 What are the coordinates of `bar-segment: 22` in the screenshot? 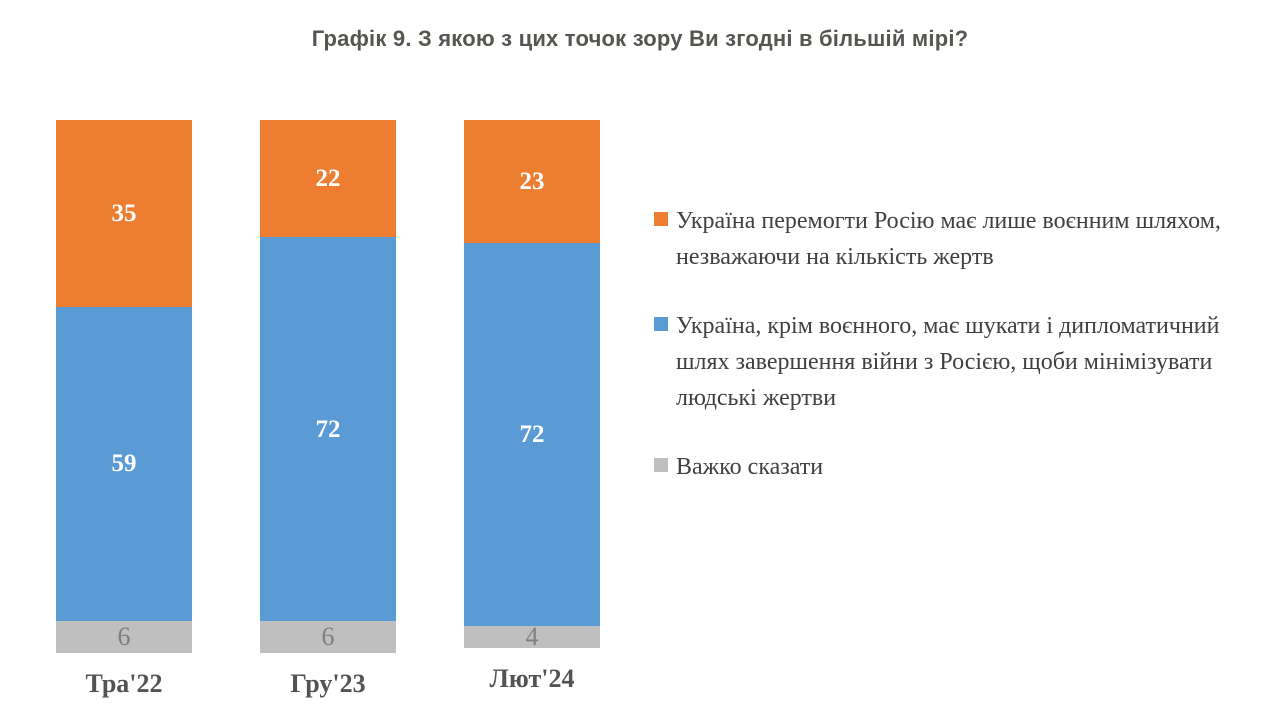 It's located at (328, 179).